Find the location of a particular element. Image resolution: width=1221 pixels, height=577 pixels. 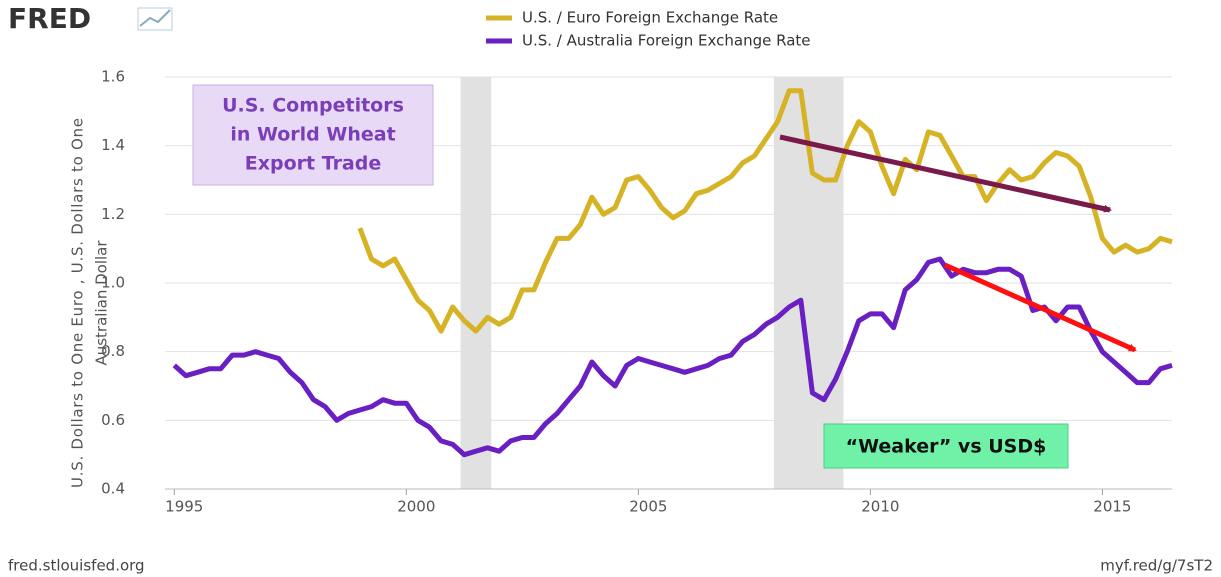

logo-icon is located at coordinates (155, 18).